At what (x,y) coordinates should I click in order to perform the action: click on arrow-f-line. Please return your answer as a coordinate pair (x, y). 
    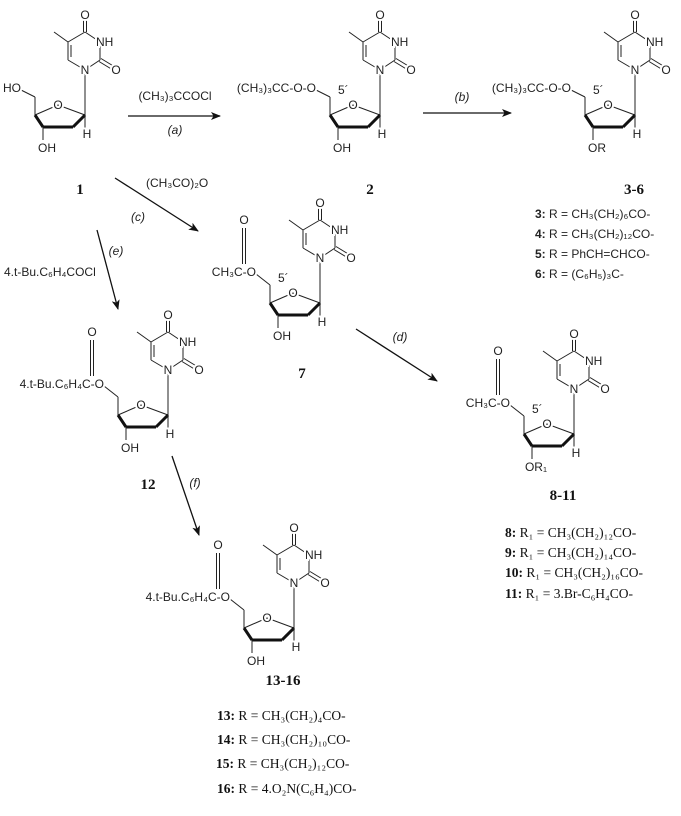
    Looking at the image, I should click on (185, 495).